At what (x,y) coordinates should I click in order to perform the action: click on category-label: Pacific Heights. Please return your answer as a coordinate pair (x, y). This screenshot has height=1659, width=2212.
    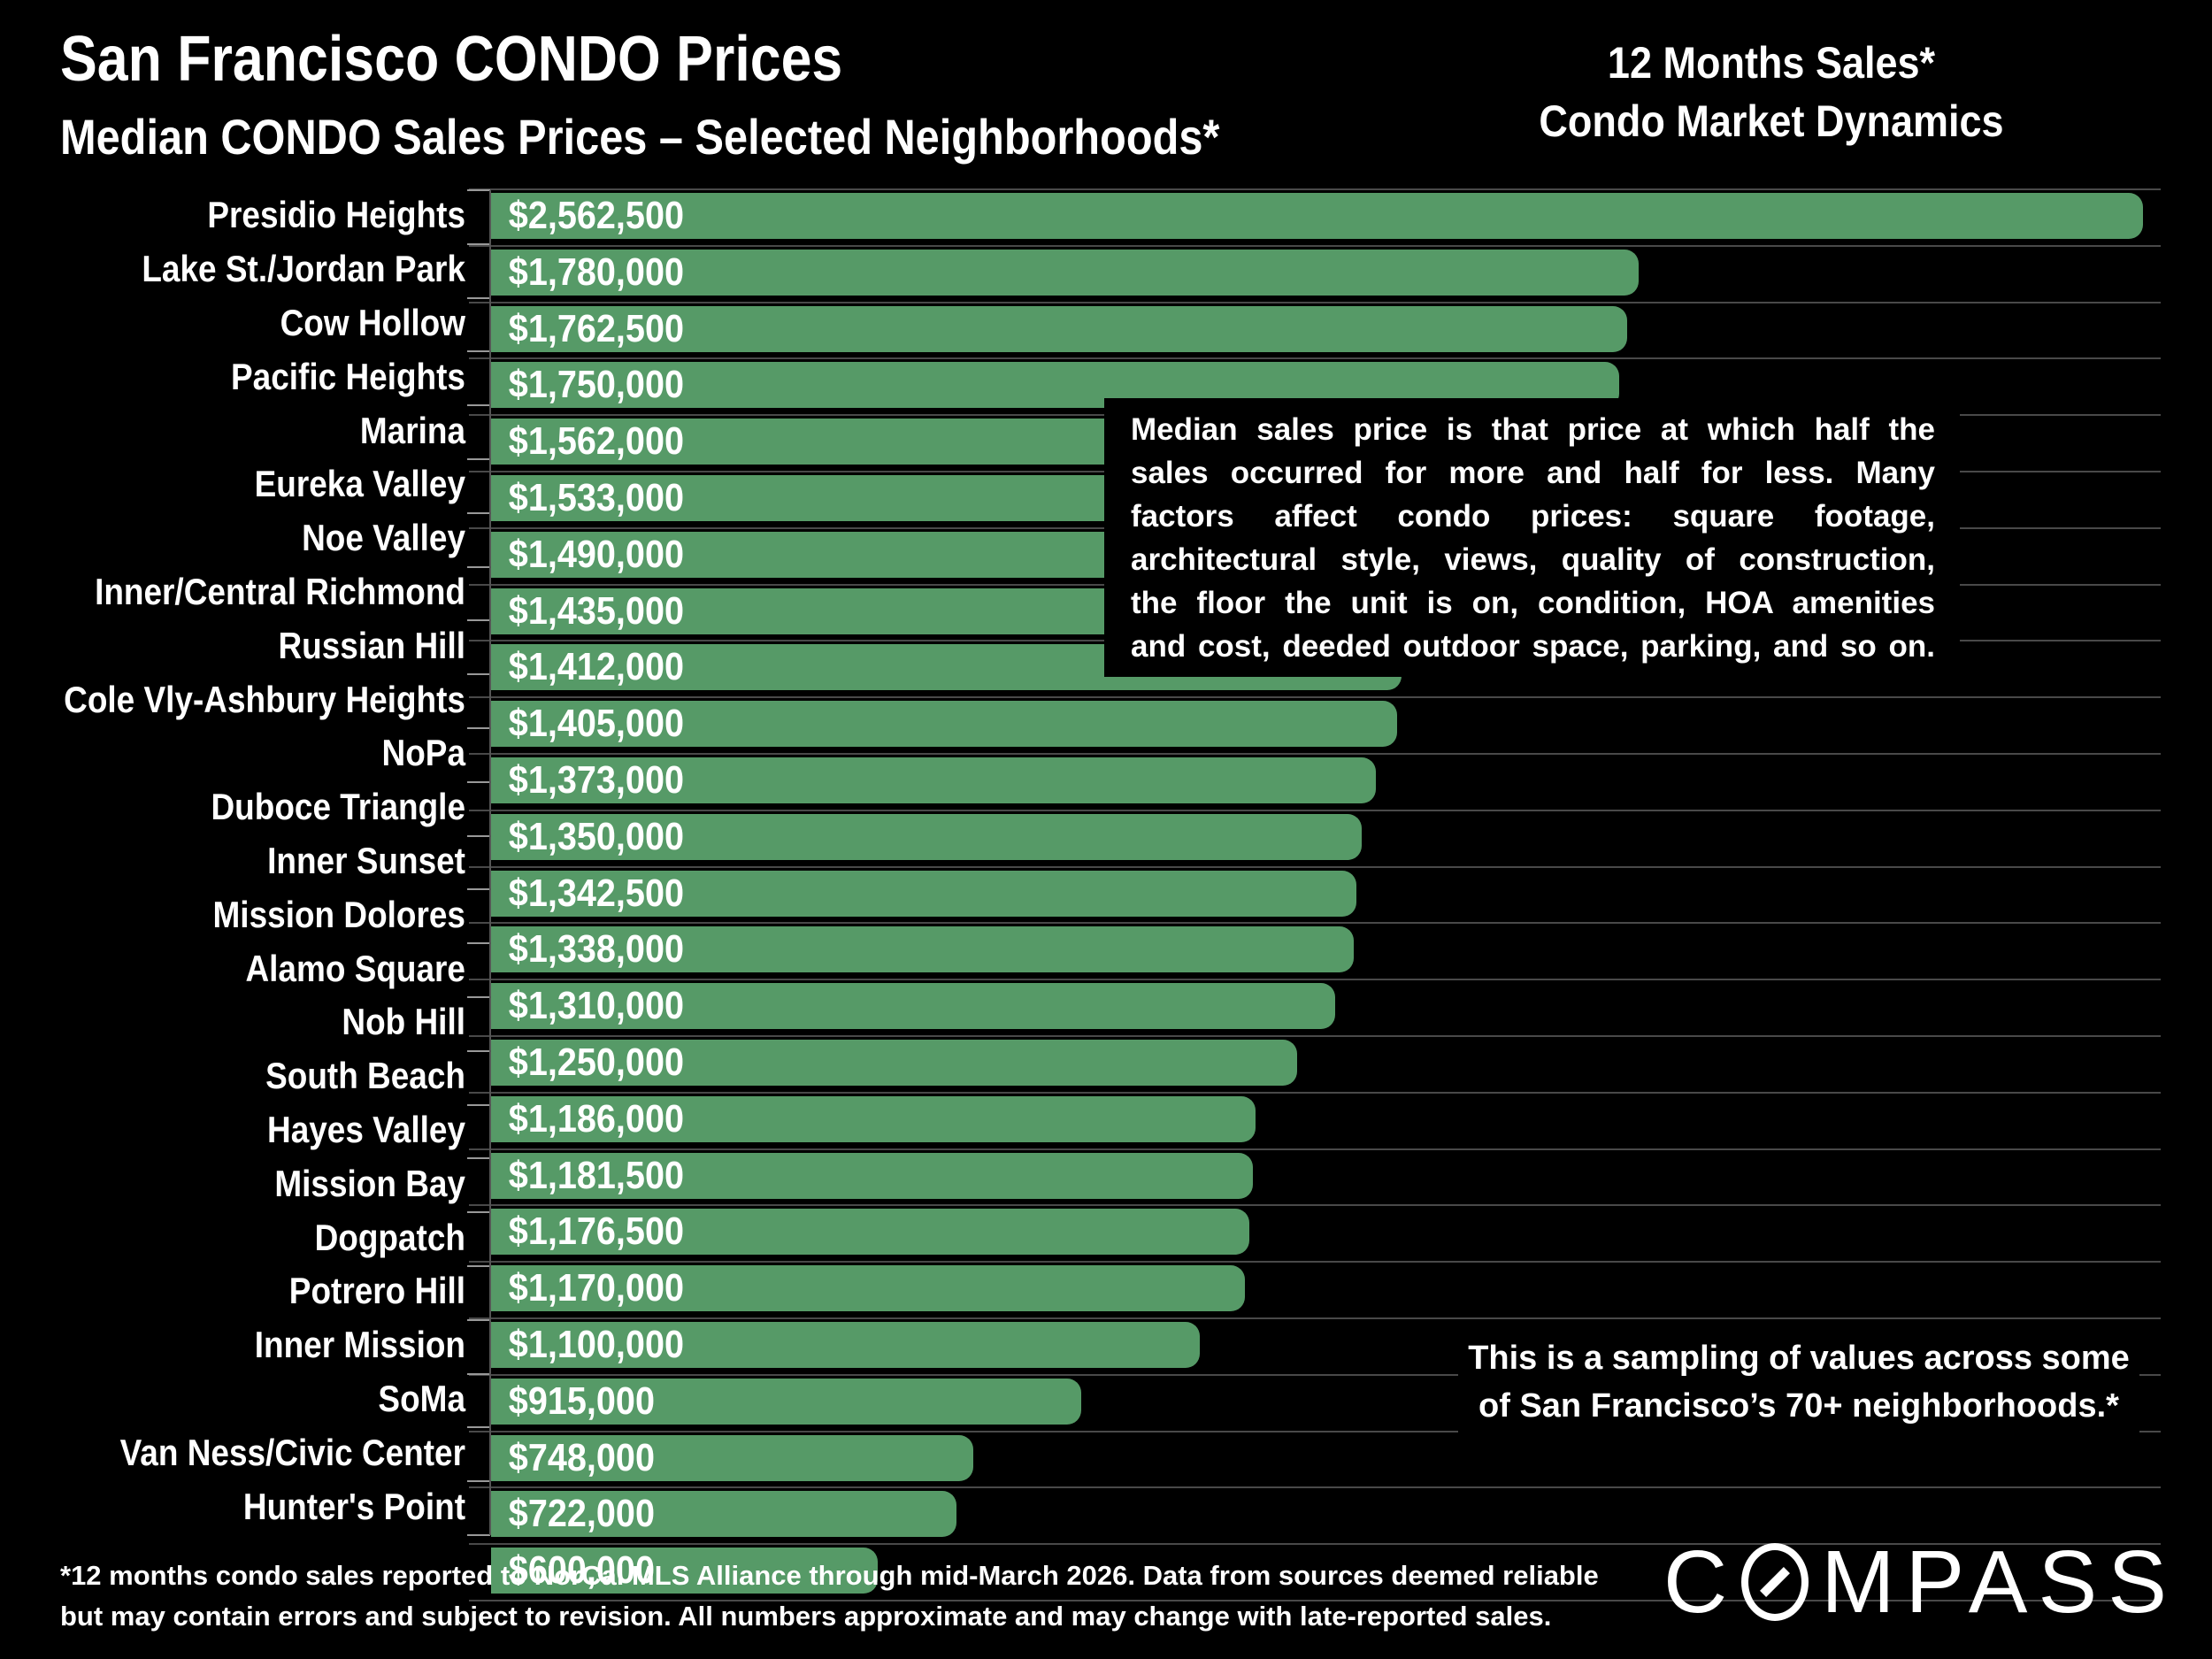
    Looking at the image, I should click on (348, 376).